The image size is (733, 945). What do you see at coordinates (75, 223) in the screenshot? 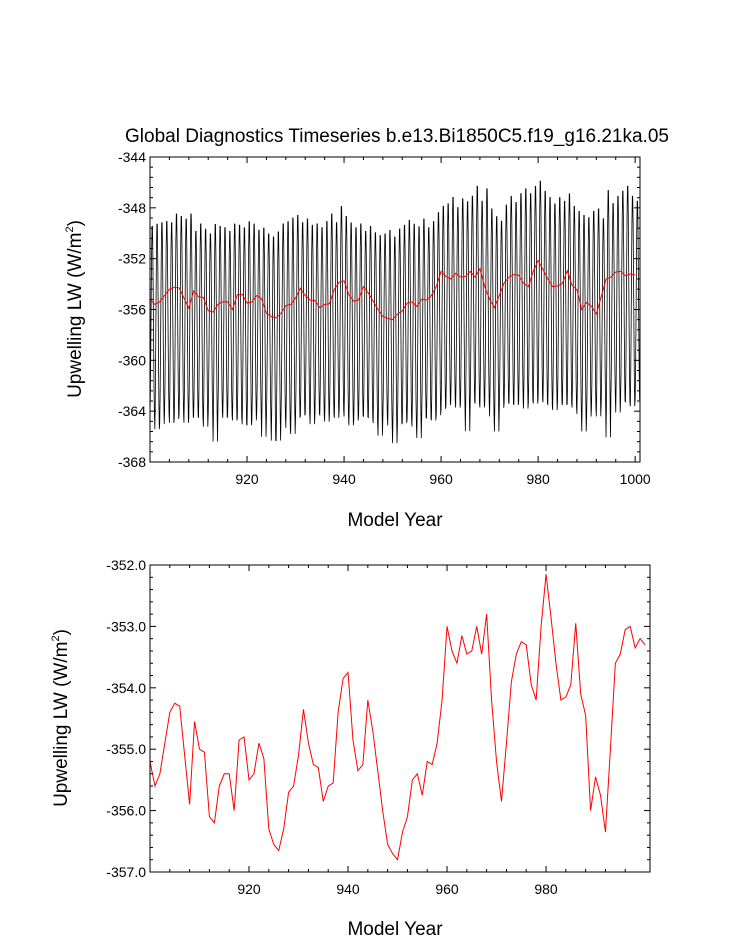
I see `top-y-axis-label-end: )` at bounding box center [75, 223].